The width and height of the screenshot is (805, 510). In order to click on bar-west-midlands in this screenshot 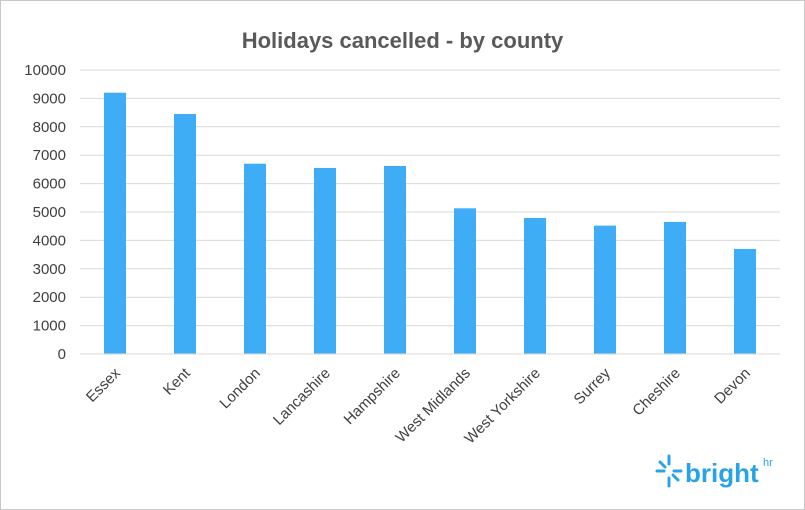, I will do `click(465, 281)`.